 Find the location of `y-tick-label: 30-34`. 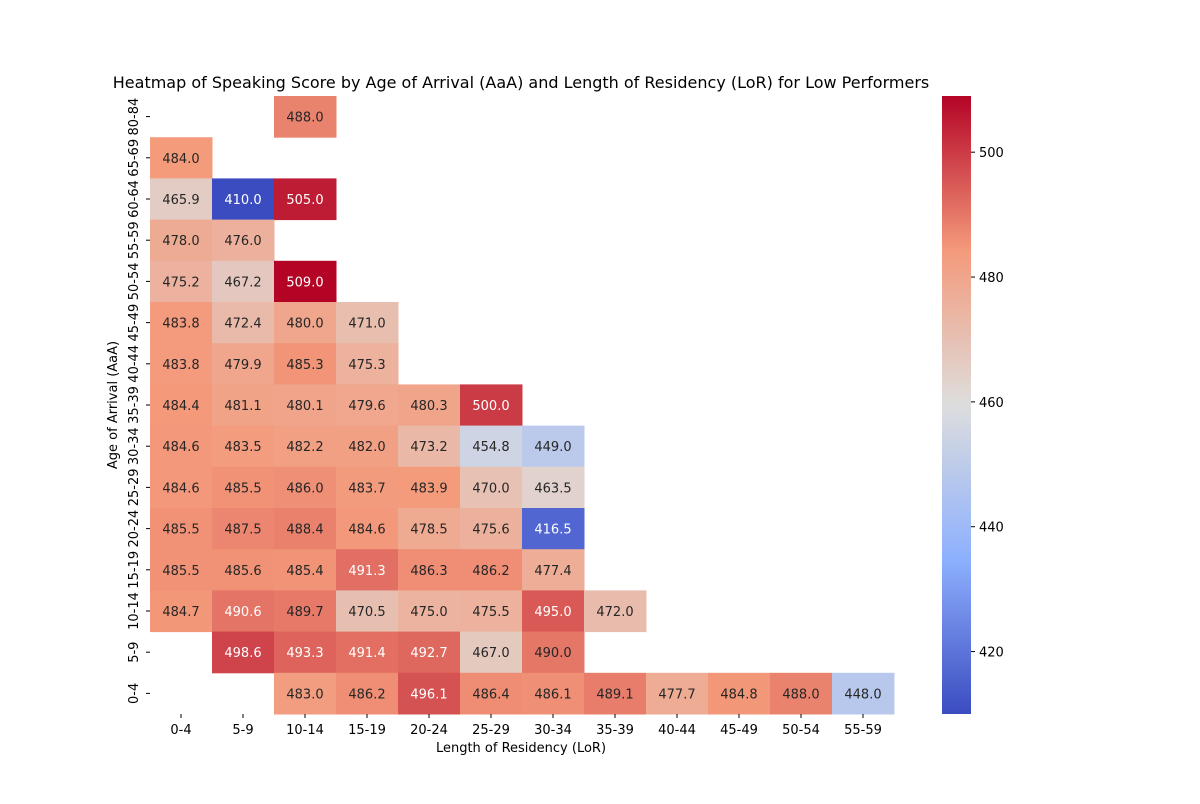

y-tick-label: 30-34 is located at coordinates (134, 446).